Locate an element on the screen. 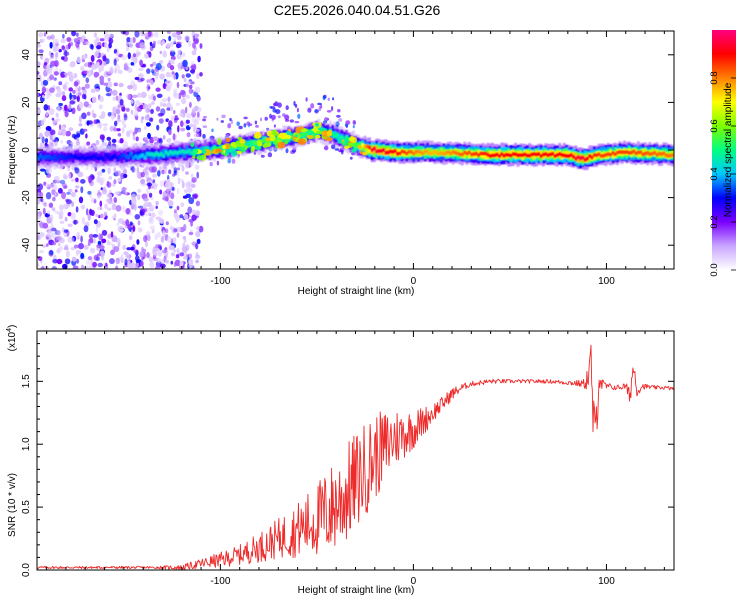  spec-y-tick-label: 0 is located at coordinates (26, 150).